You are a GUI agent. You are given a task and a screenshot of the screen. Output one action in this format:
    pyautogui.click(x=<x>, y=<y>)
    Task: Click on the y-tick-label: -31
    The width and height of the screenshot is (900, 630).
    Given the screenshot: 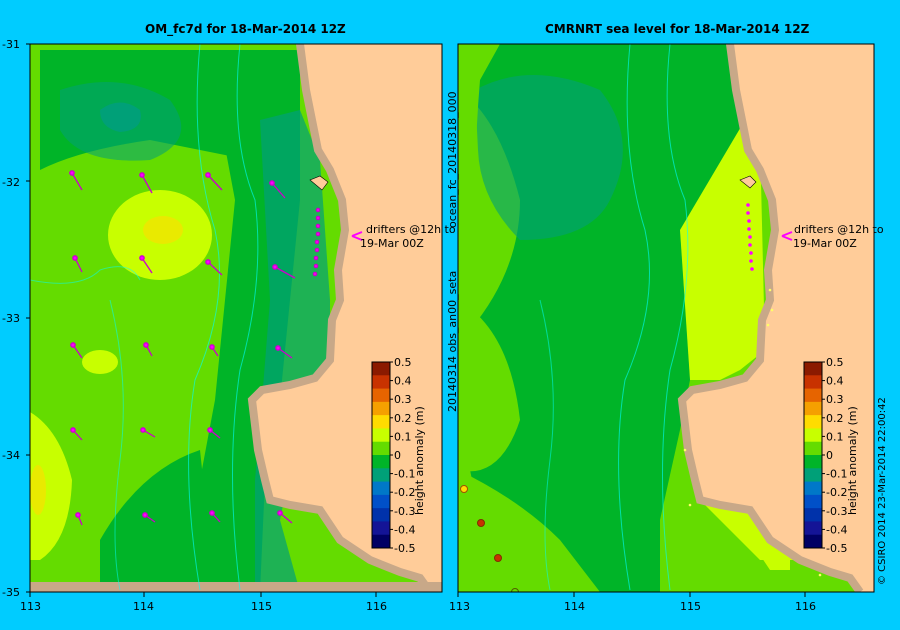 What is the action you would take?
    pyautogui.click(x=11, y=44)
    